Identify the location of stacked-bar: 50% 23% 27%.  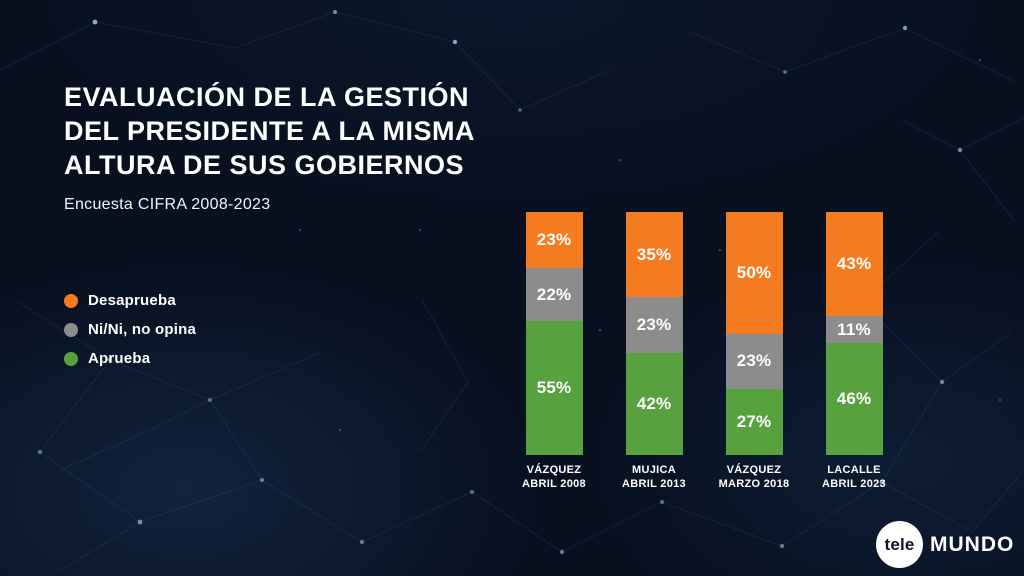
(754, 333).